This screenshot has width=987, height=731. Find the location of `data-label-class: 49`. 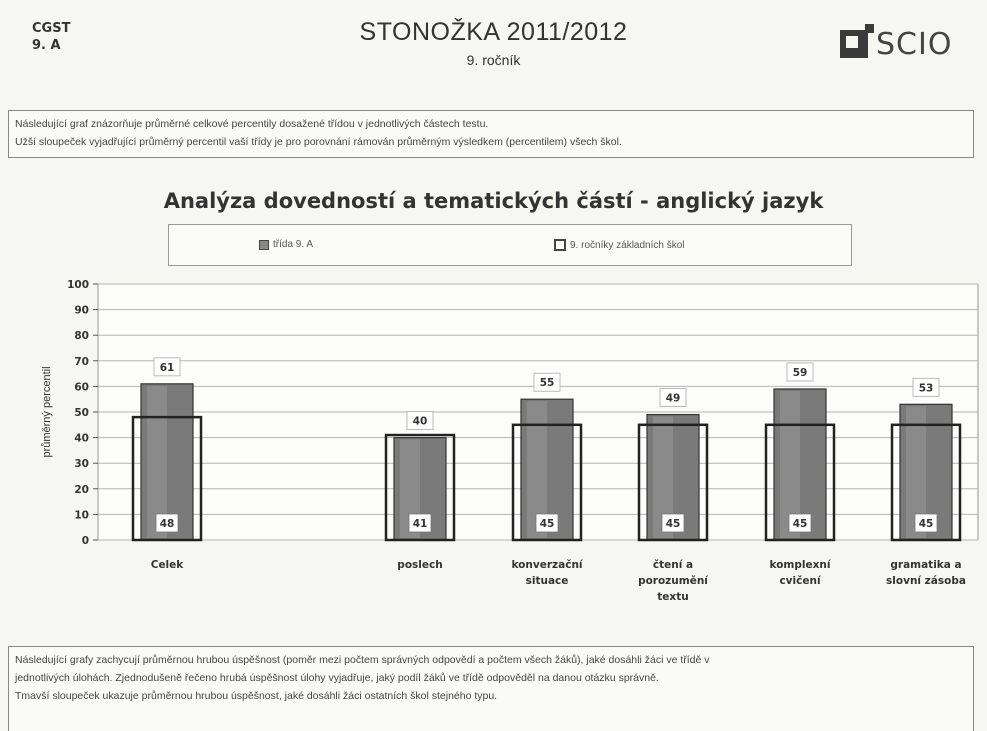

data-label-class: 49 is located at coordinates (673, 399).